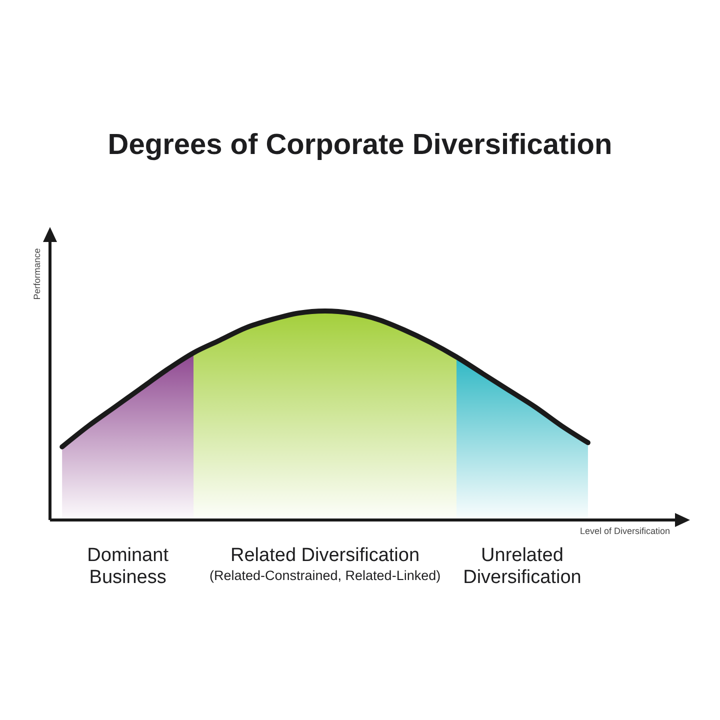  I want to click on y-axis-title: Performance, so click(37, 274).